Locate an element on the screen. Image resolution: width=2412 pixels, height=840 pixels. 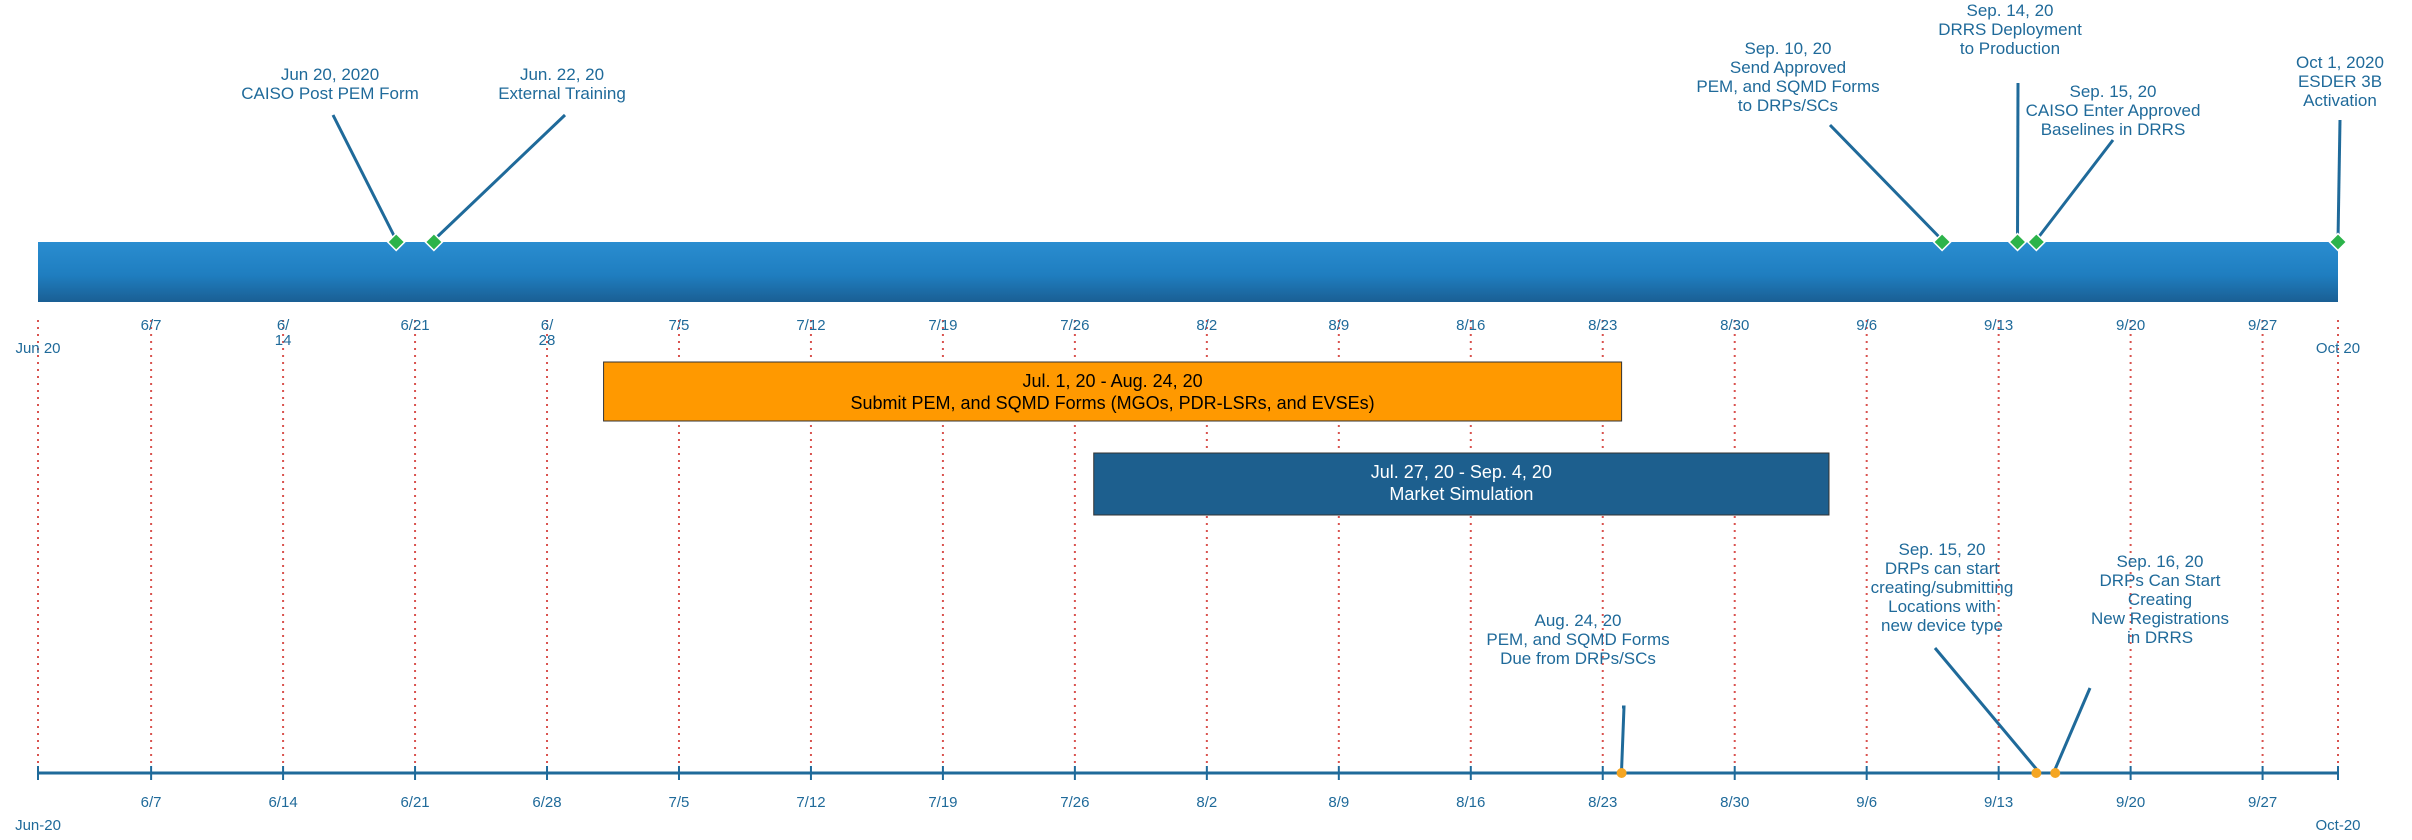
bottom-axis-tick-label: 9/20 is located at coordinates (2130, 802).